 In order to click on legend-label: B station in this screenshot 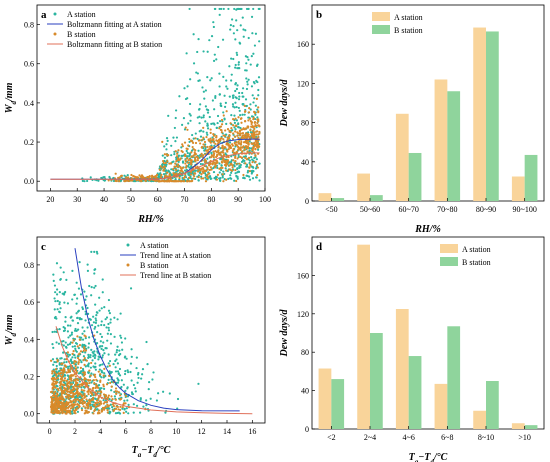, I will do `click(408, 30)`.